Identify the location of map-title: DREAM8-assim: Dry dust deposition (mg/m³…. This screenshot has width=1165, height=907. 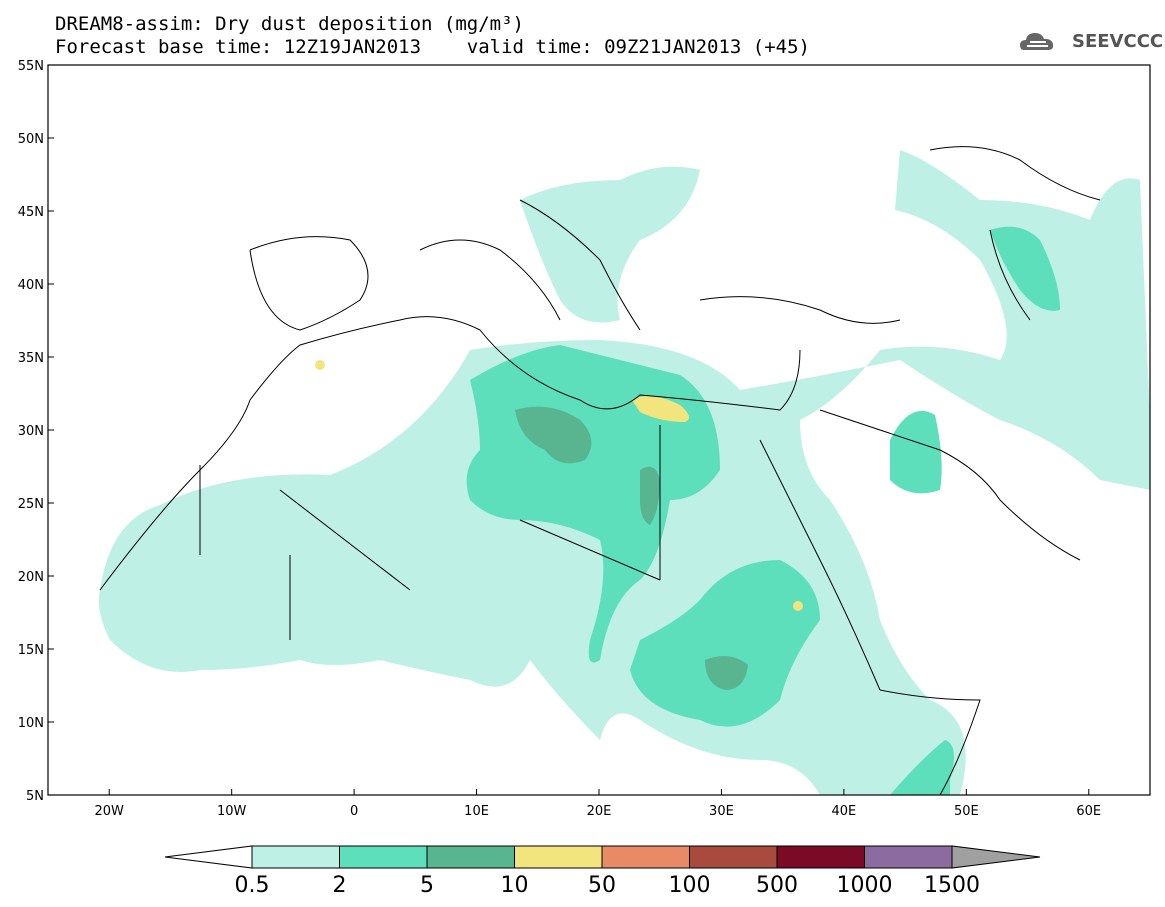
(289, 24).